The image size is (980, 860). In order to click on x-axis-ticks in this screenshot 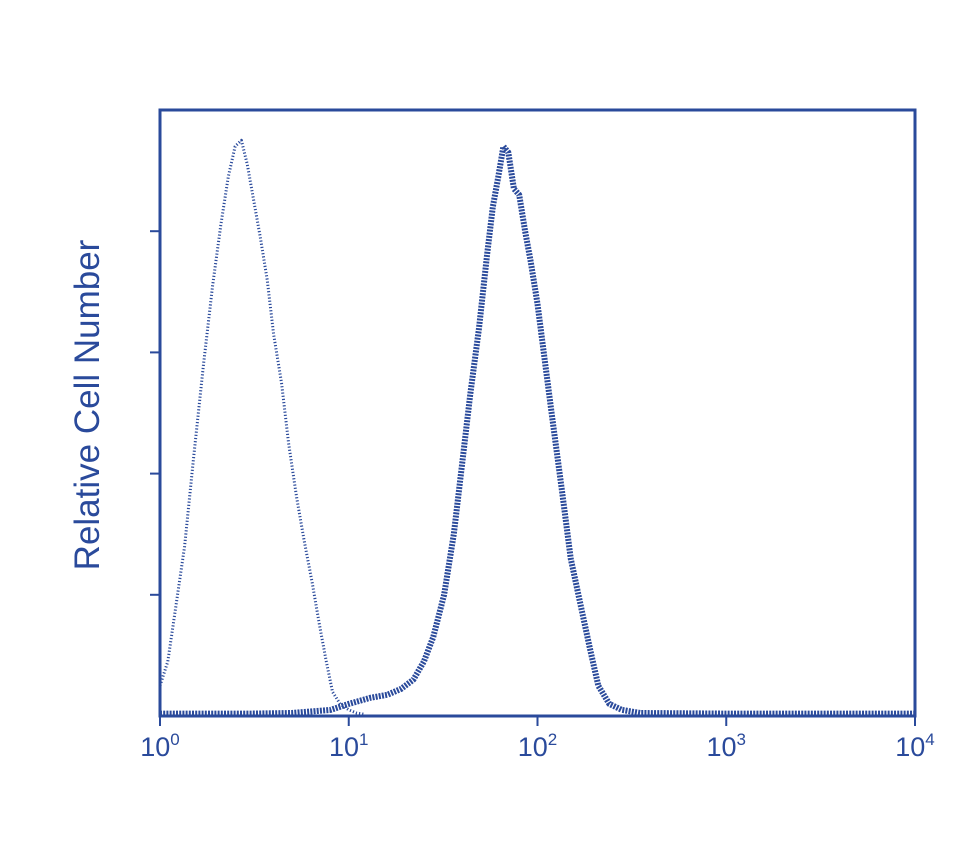, I will do `click(537, 721)`.